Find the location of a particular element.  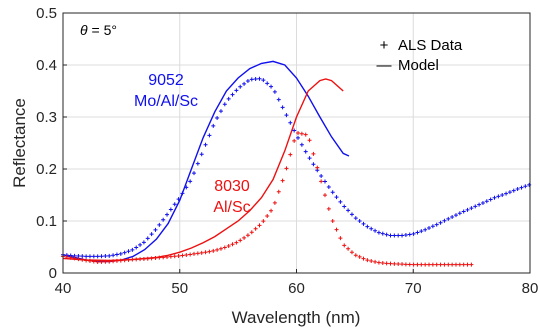

legend-symbol-model: — is located at coordinates (384, 65).